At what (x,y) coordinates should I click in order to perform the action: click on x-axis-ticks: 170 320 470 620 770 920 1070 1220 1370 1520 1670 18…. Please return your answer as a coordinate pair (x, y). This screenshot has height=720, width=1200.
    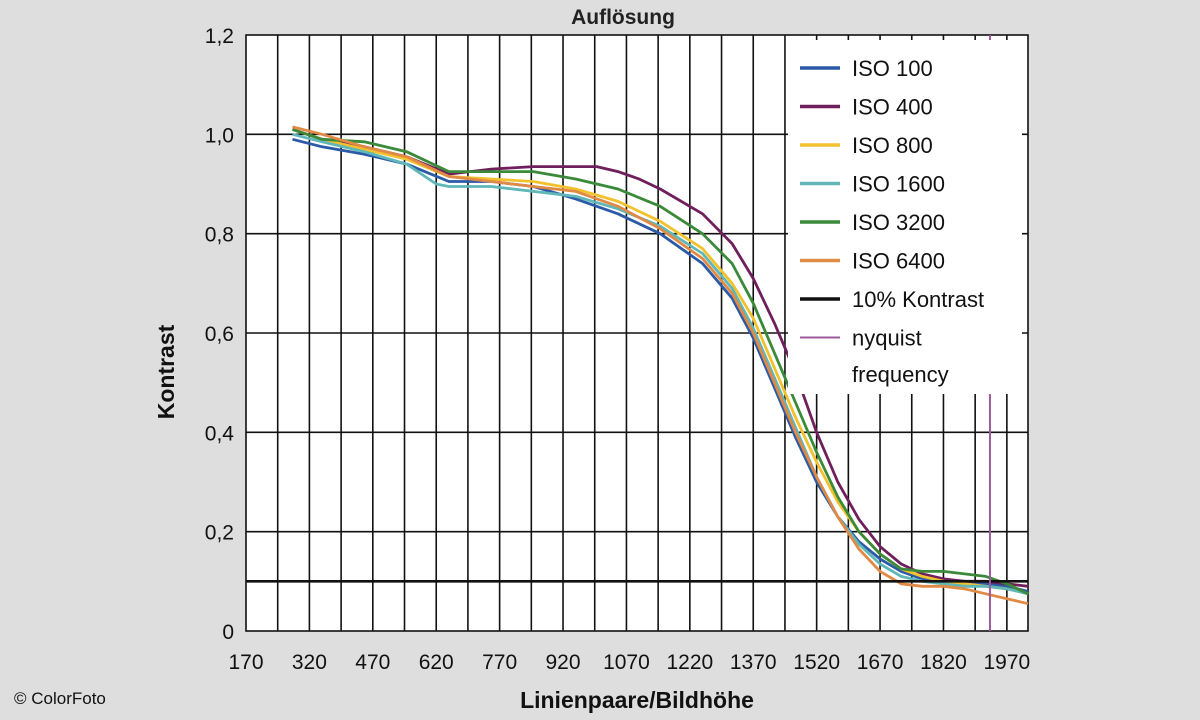
    Looking at the image, I should click on (629, 662).